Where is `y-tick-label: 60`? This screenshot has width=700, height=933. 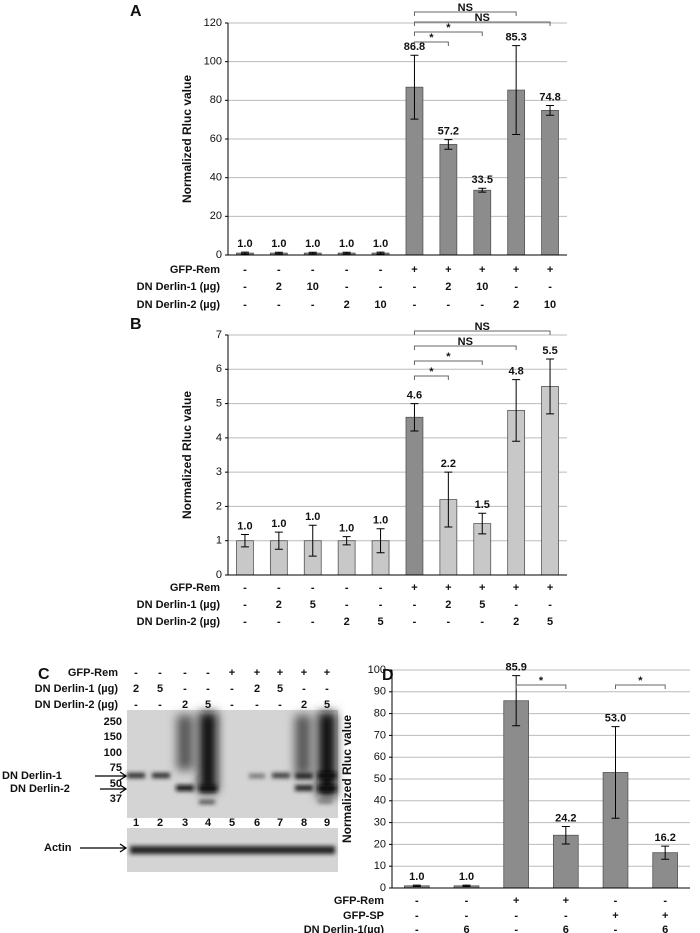 y-tick-label: 60 is located at coordinates (216, 139).